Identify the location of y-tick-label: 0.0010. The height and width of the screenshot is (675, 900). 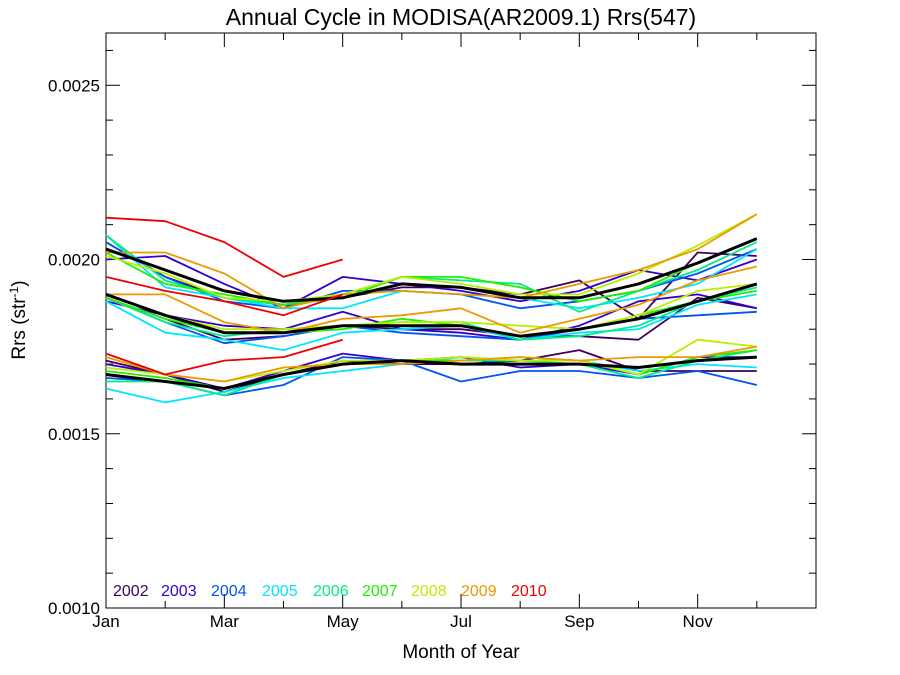
(74, 608).